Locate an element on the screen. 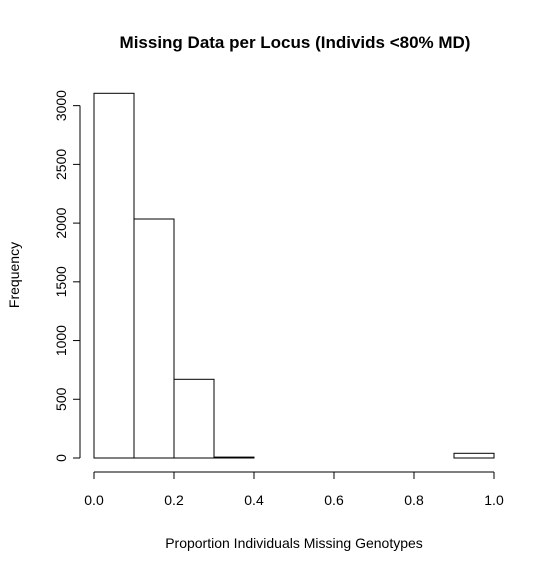 The image size is (551, 571). y-tick-label: 1500 is located at coordinates (61, 281).